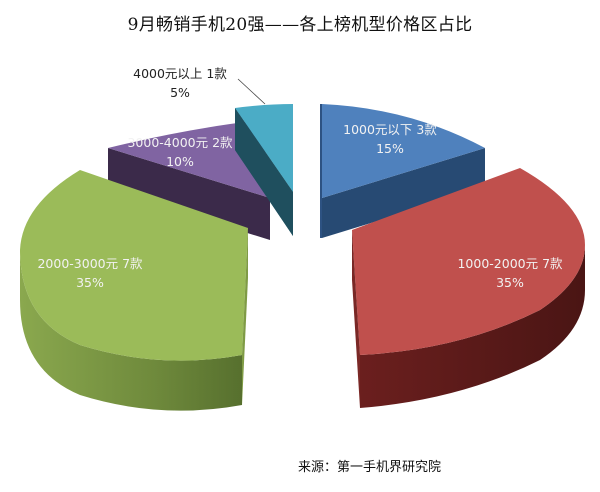 The image size is (600, 492). What do you see at coordinates (510, 273) in the screenshot?
I see `label-1000-2000: 1000-2000元 7款 35%` at bounding box center [510, 273].